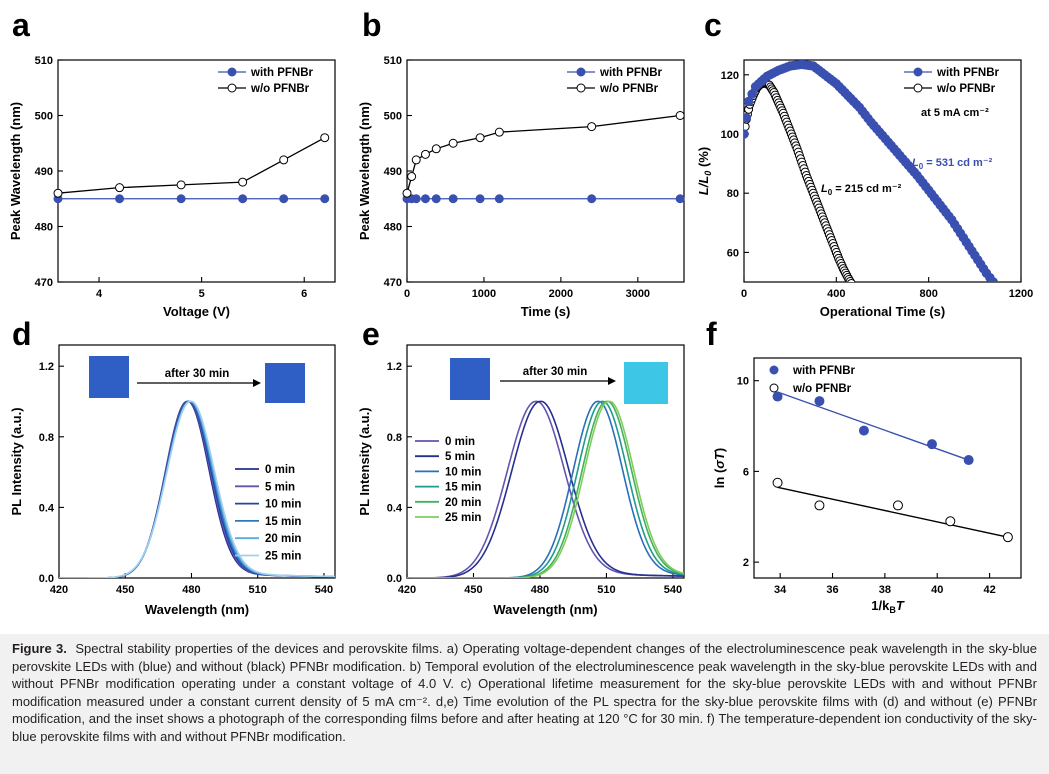  Describe the element at coordinates (780, 590) in the screenshot. I see `x-tick-label: 34` at that location.